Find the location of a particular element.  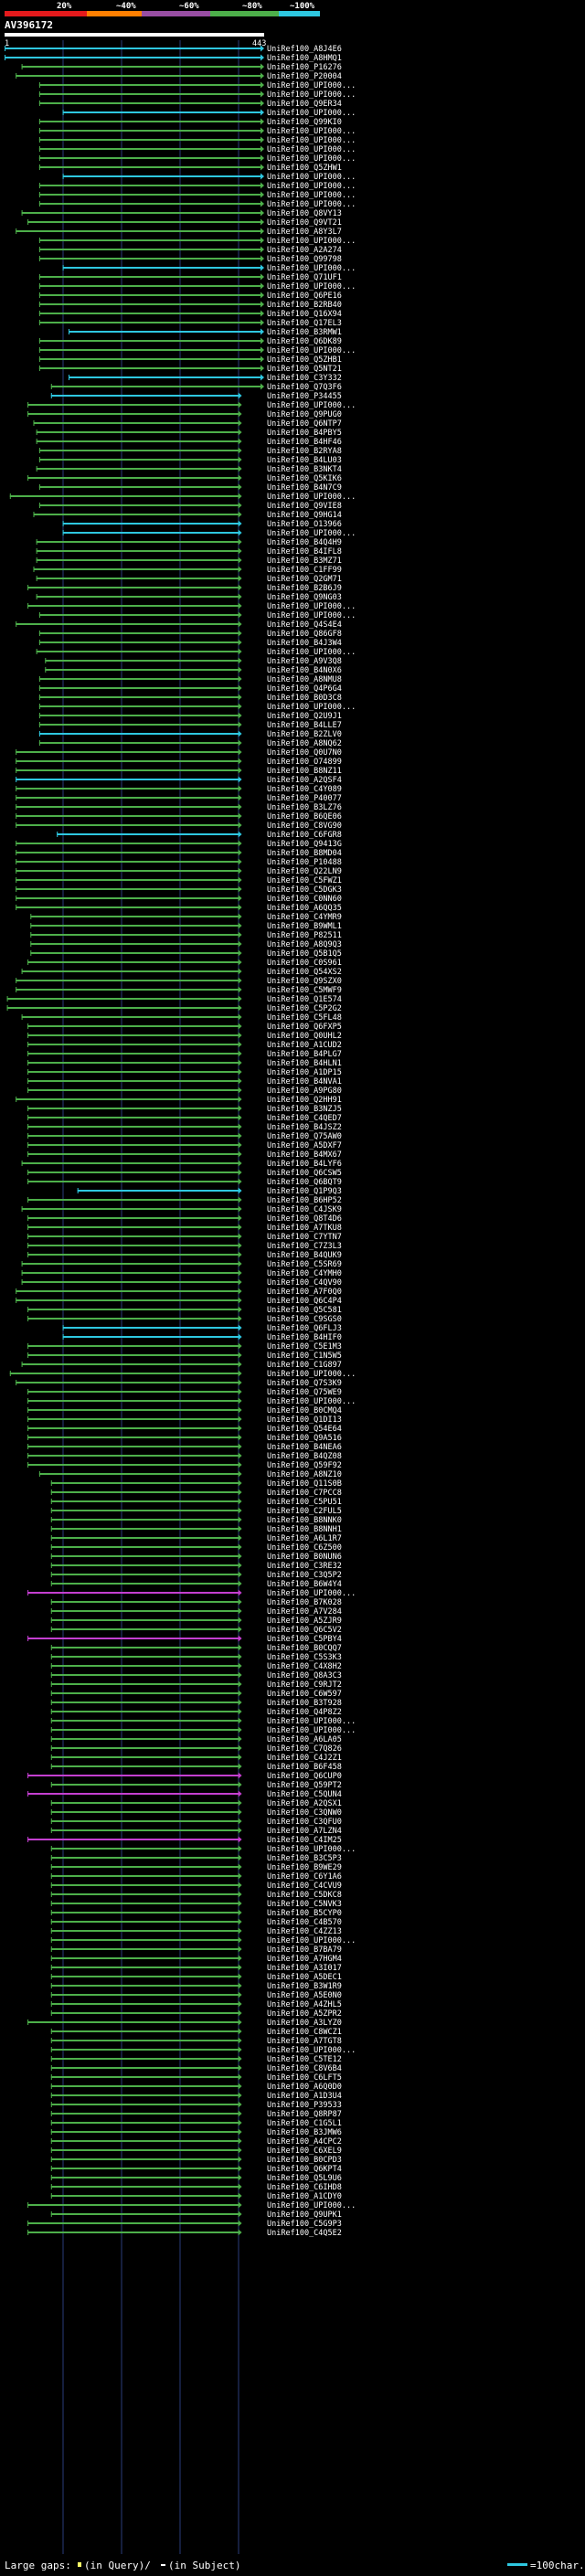

hit-label: UniRef100_Q6DK89 is located at coordinates (304, 341).